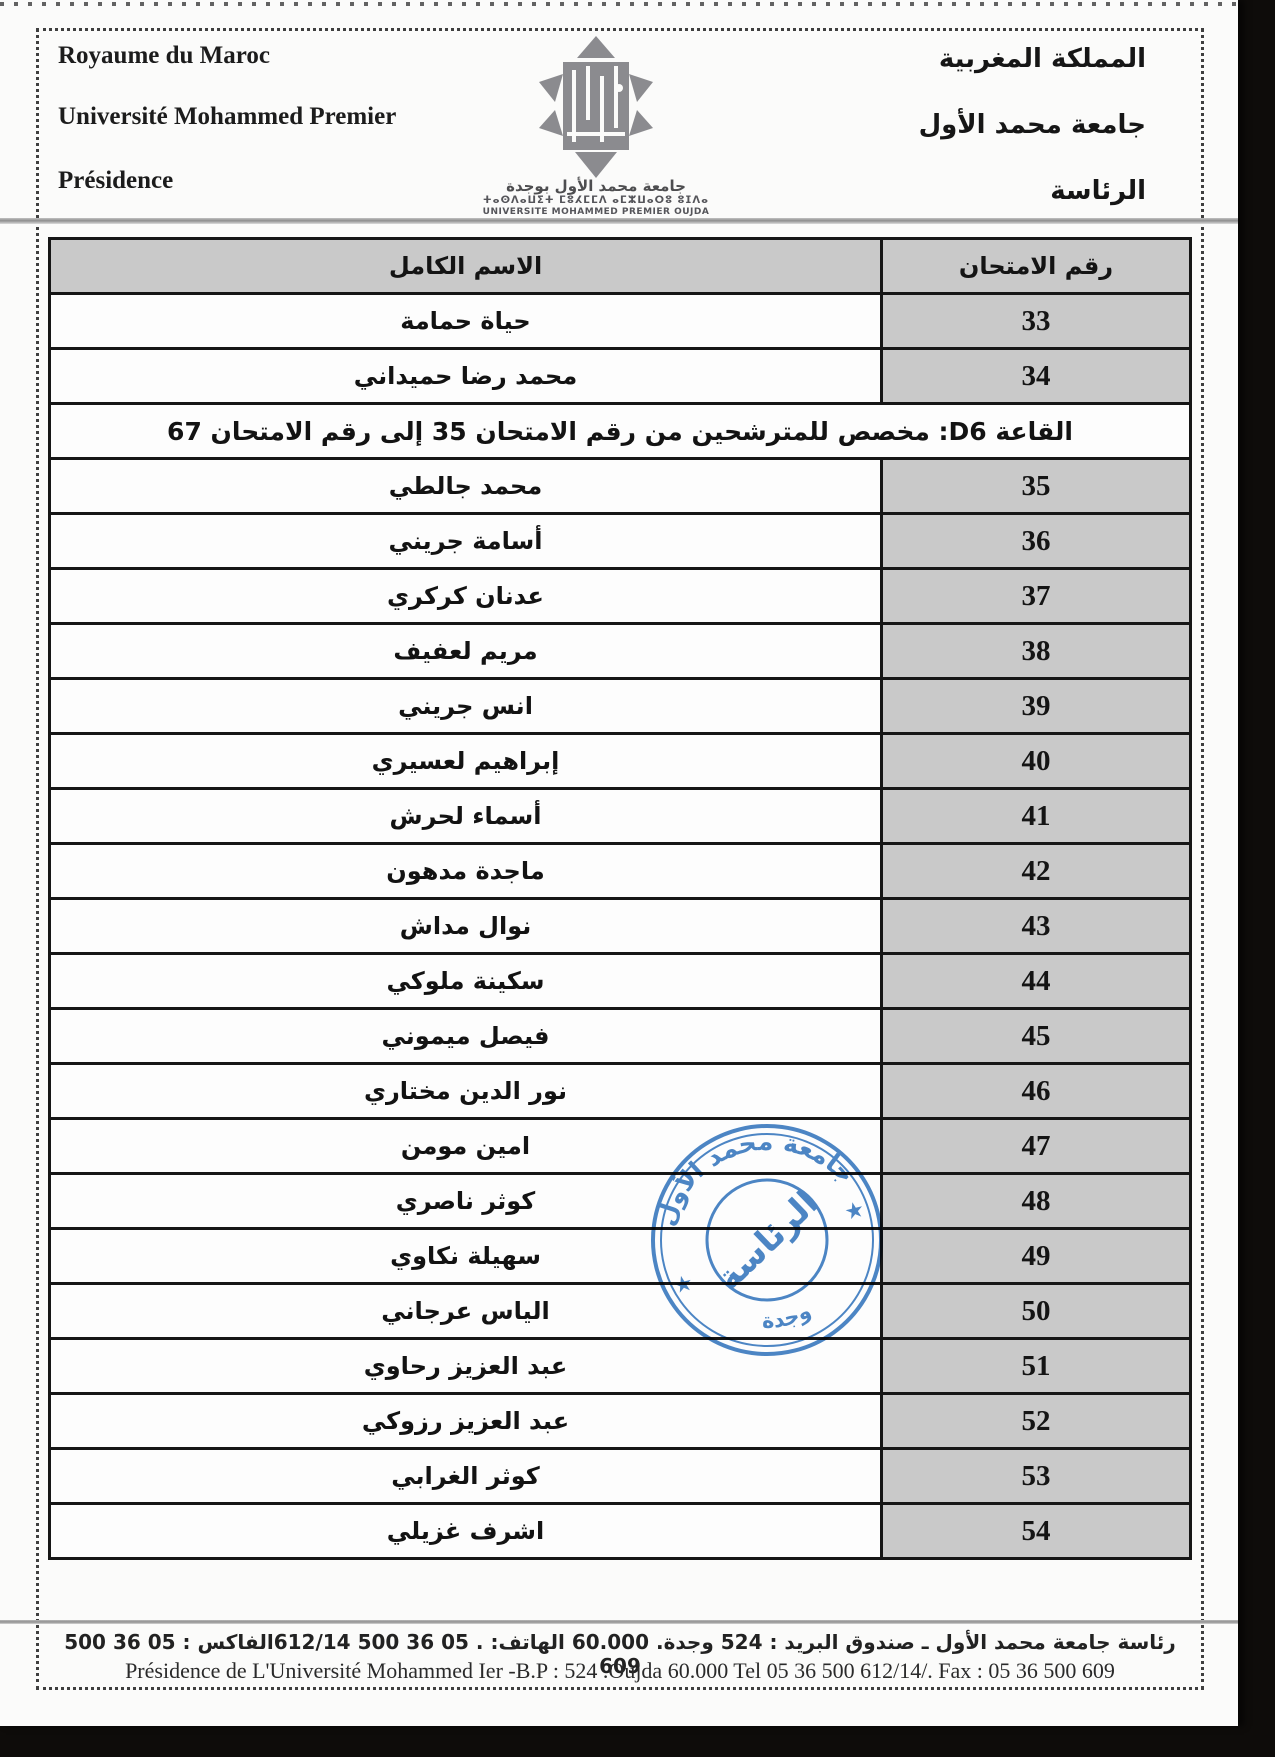  Describe the element at coordinates (116, 180) in the screenshot. I see `header-french-presidency: Présidence` at that location.